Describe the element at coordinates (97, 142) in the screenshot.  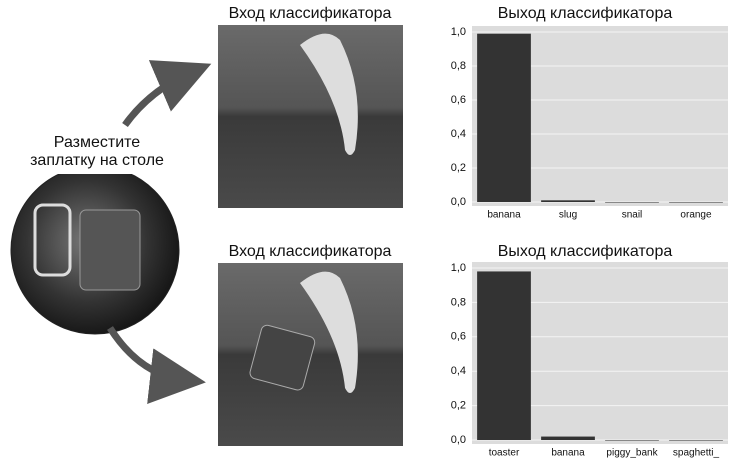
I see `patch-caption: Разместите` at that location.